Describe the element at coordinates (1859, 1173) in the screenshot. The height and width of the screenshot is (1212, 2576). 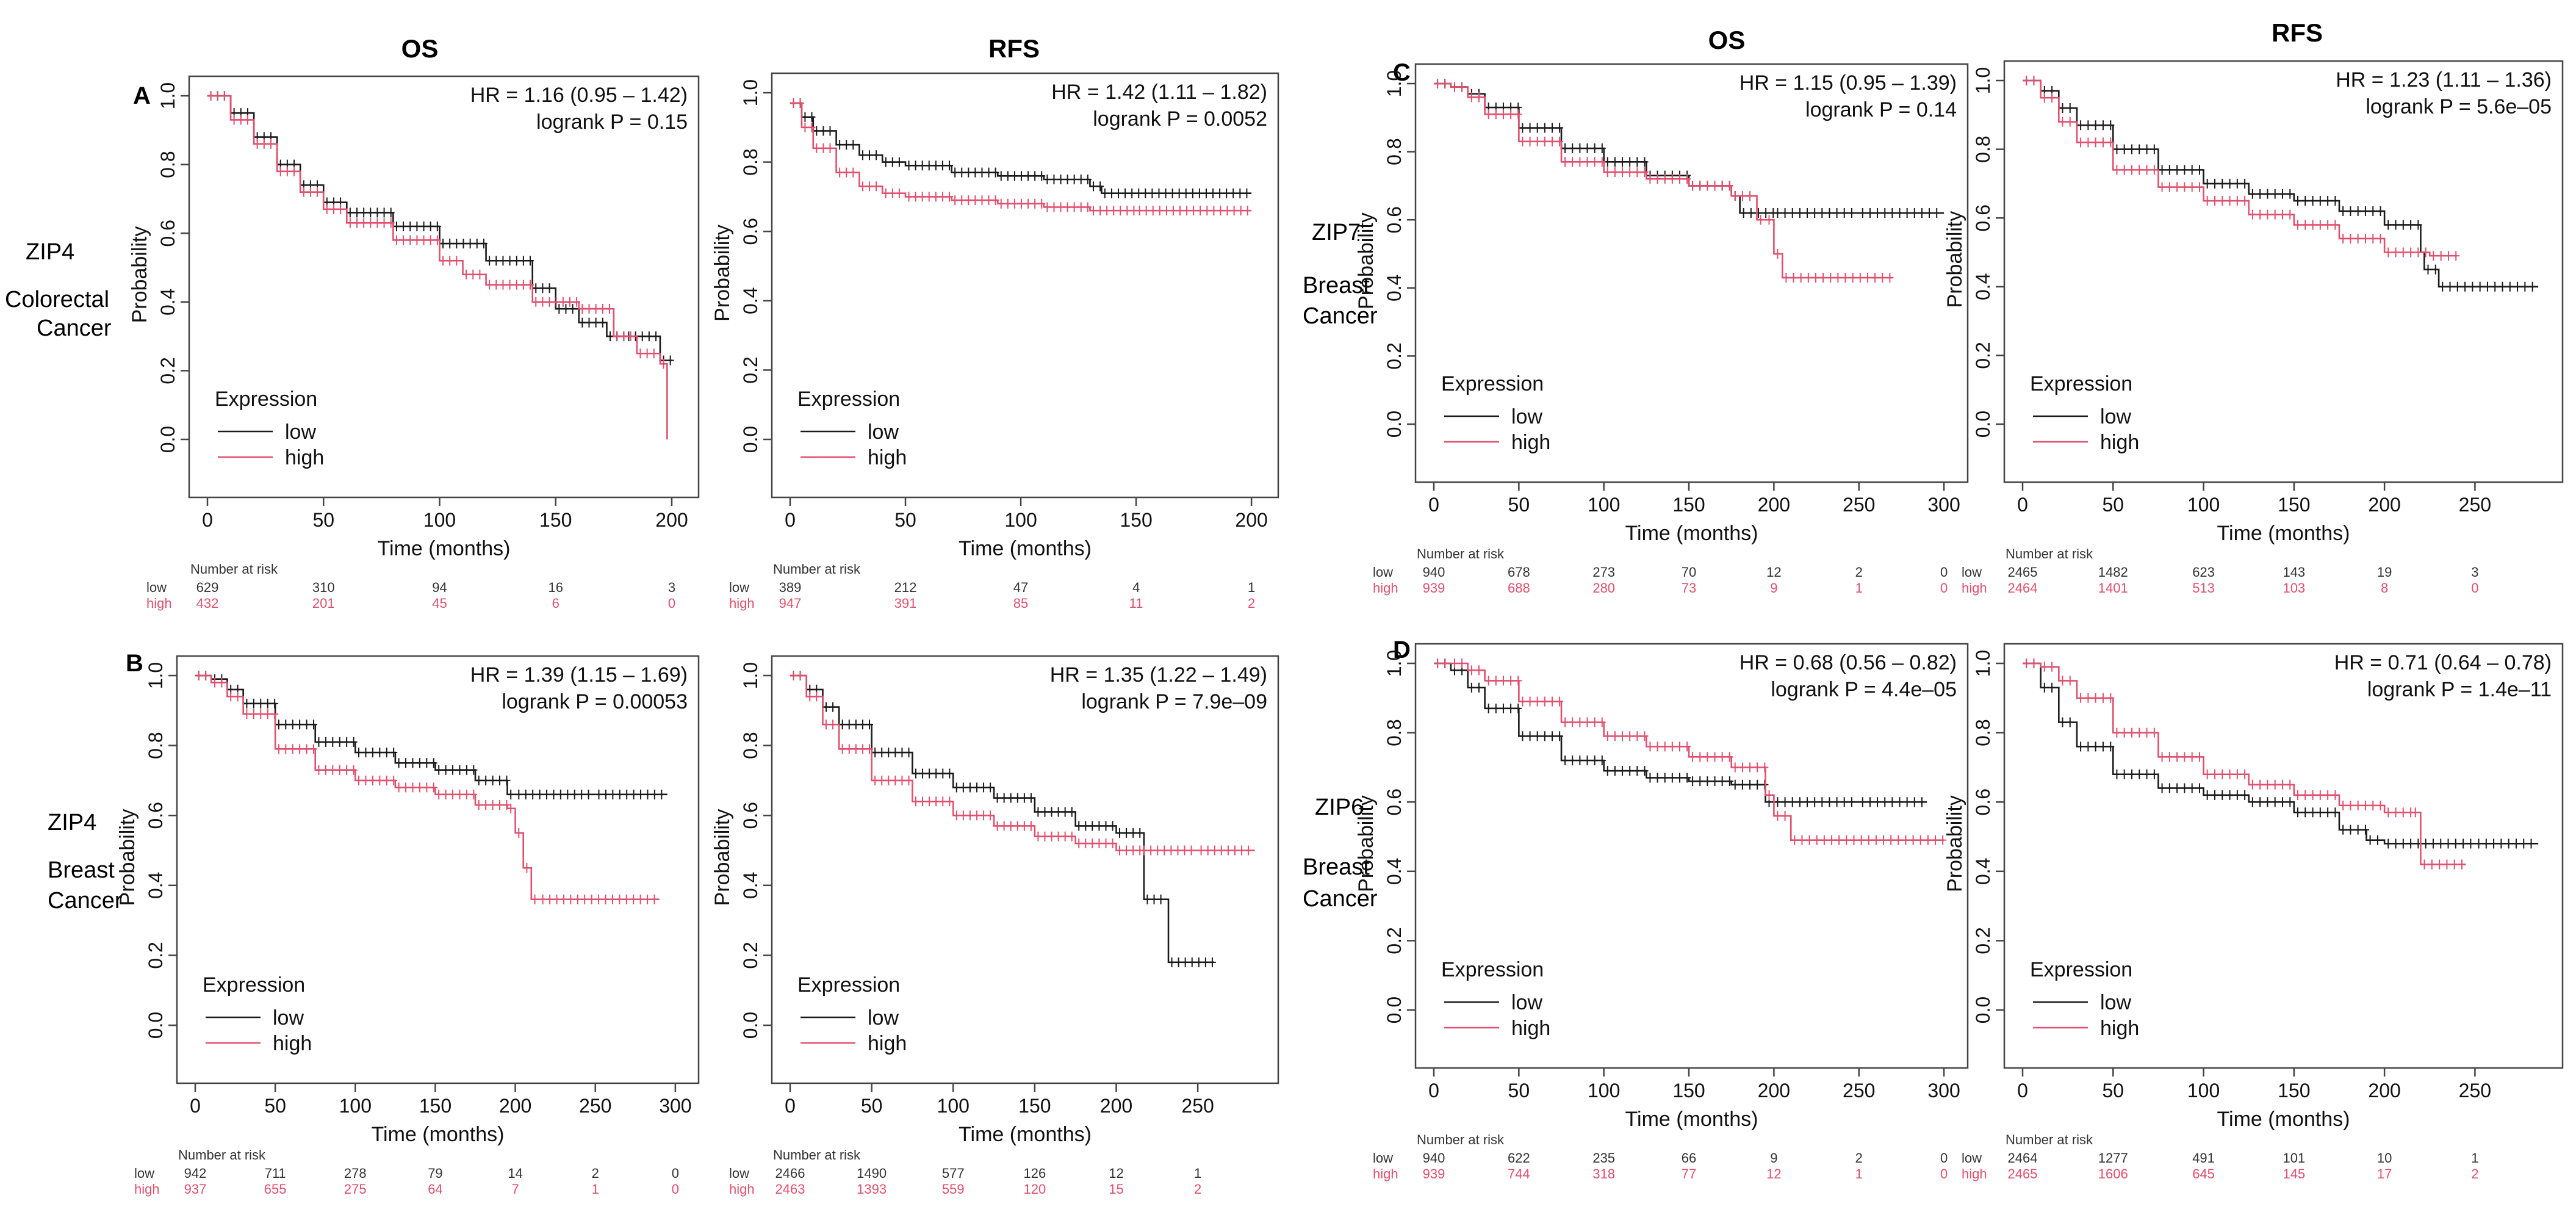
I see `risk-count-high: 1` at that location.